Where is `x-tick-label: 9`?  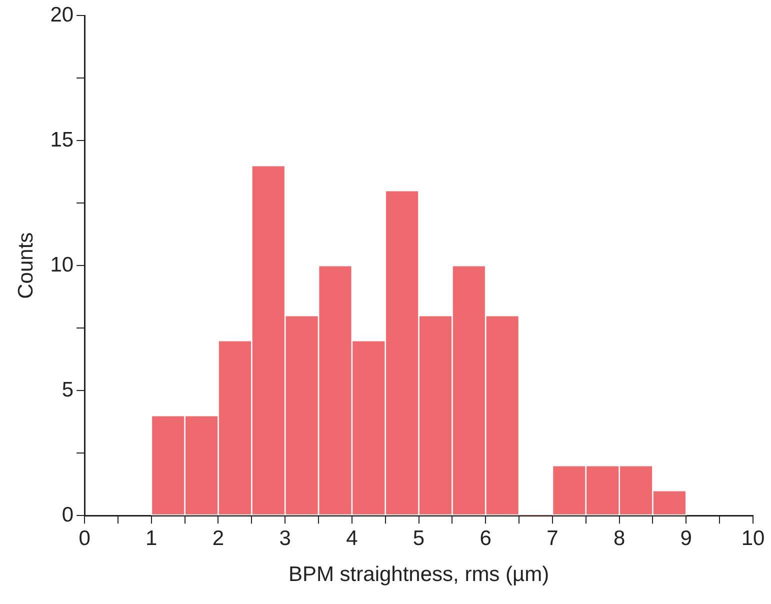 x-tick-label: 9 is located at coordinates (686, 538).